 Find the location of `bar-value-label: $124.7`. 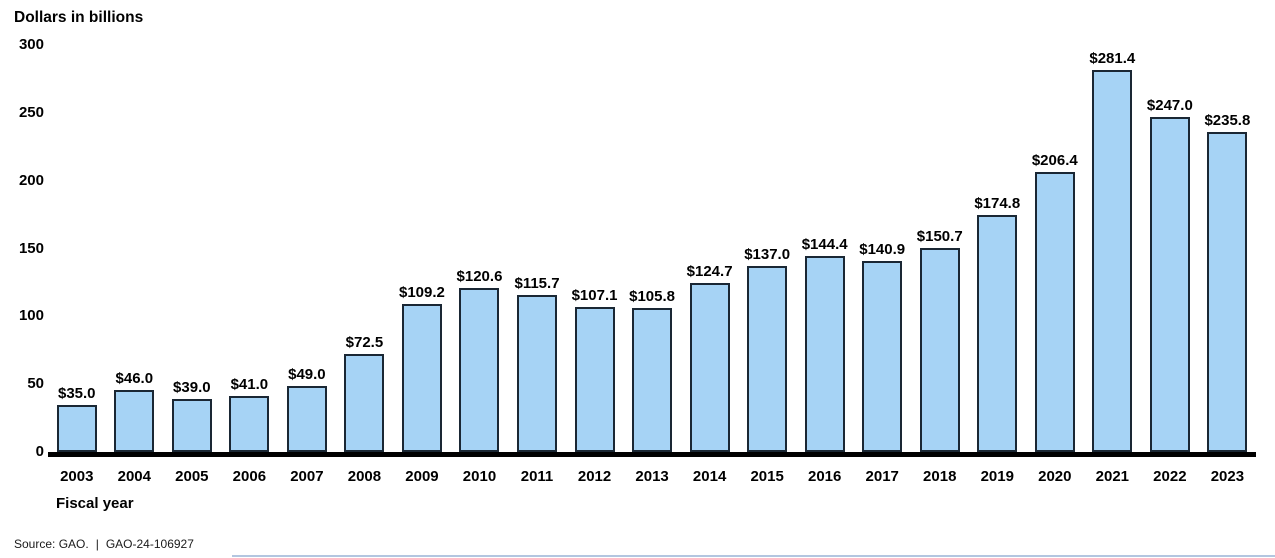

bar-value-label: $124.7 is located at coordinates (709, 271).